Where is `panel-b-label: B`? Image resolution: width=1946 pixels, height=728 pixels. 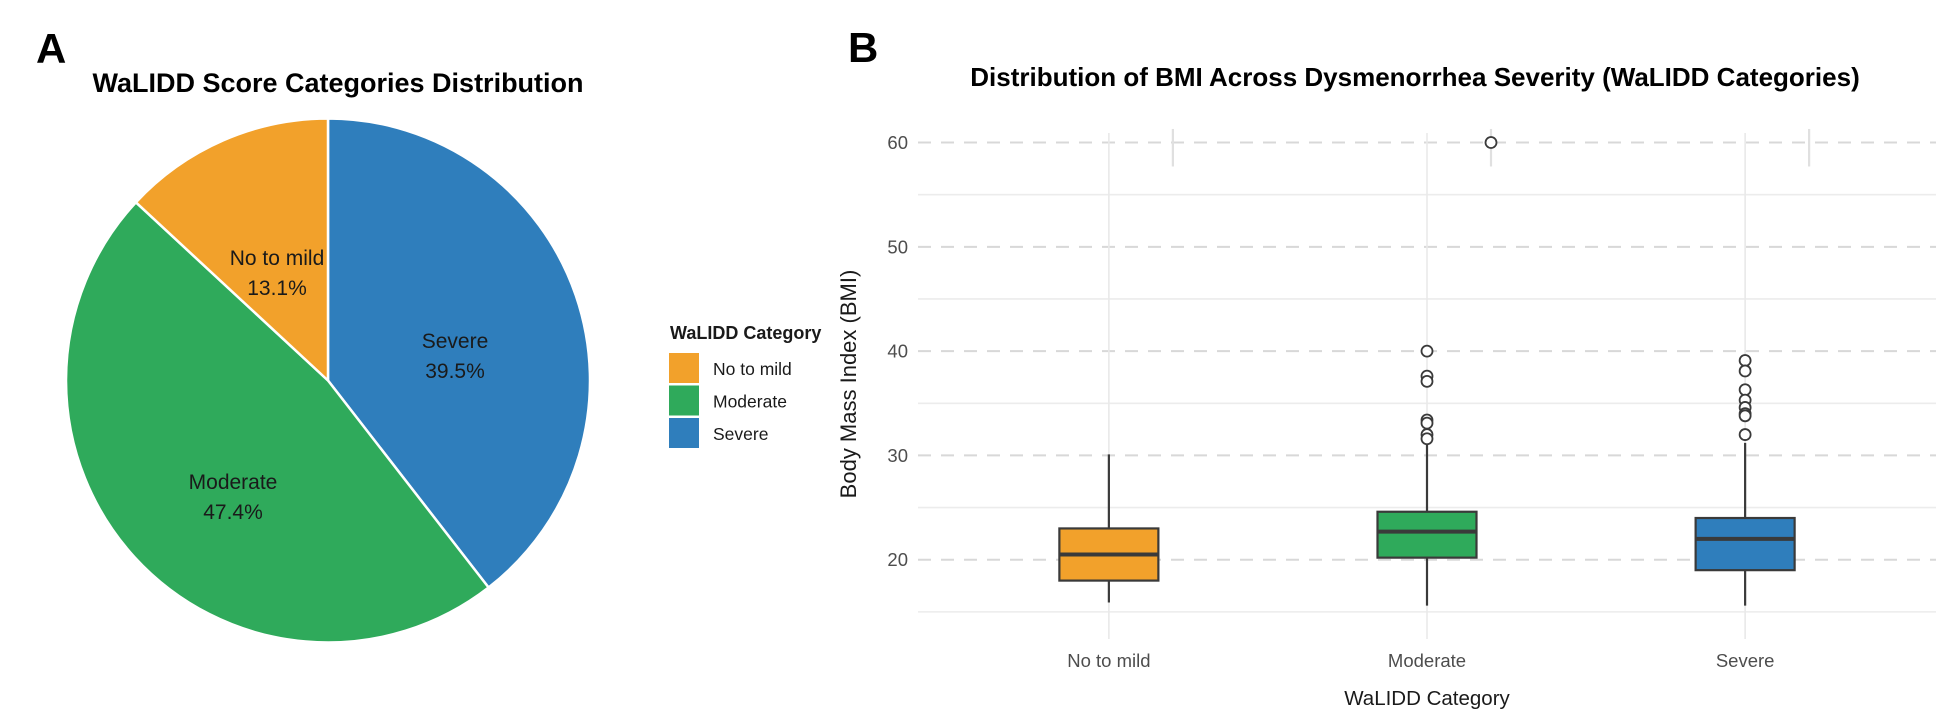 panel-b-label: B is located at coordinates (863, 47).